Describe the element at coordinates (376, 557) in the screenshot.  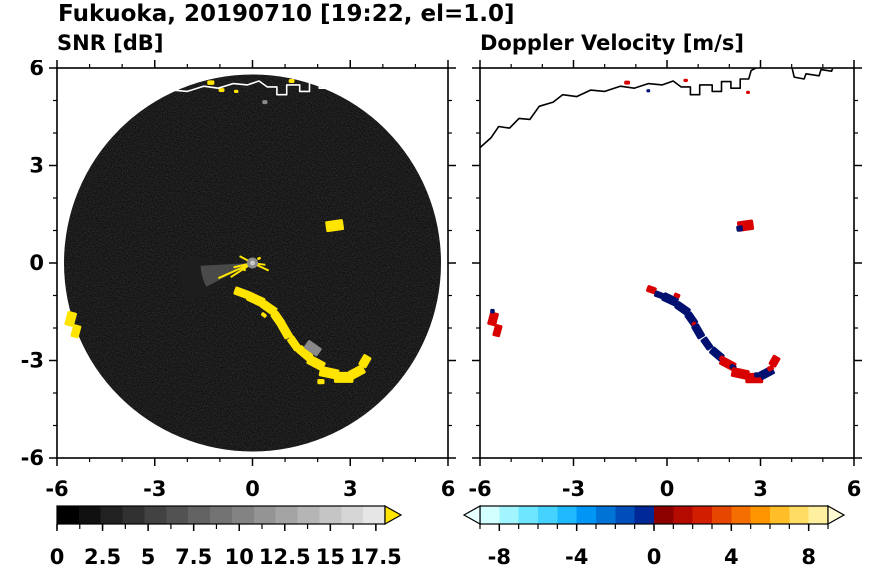
I see `colorbar-tick-label: 17.5` at that location.